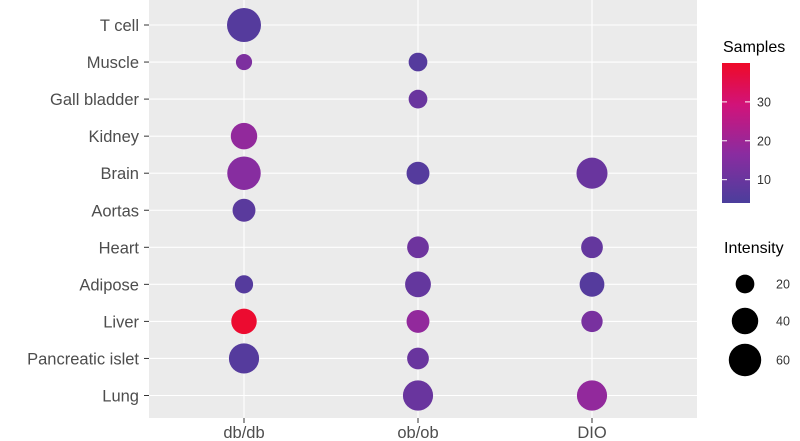 This screenshot has width=800, height=441. I want to click on point-db-db-aortas, so click(244, 210).